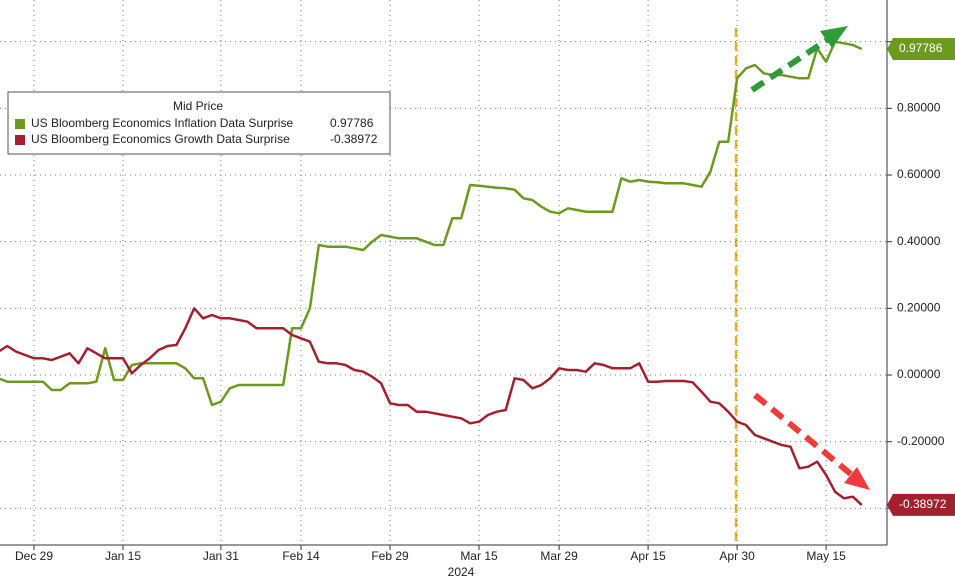  I want to click on x-tick-label: Jan 15, so click(123, 556).